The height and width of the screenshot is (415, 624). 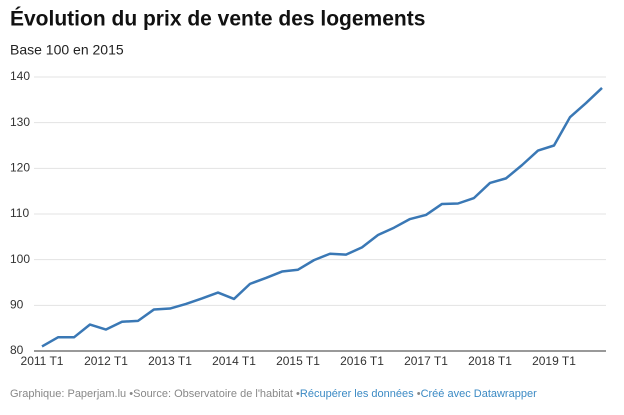 I want to click on chart-title: Évolution du prix de vente des logements, so click(x=217, y=19).